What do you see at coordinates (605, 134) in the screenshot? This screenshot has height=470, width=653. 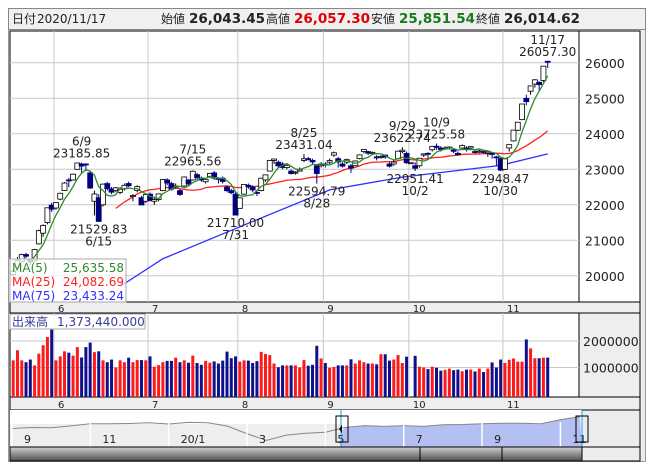 I see `price-tick-label: 24000` at bounding box center [605, 134].